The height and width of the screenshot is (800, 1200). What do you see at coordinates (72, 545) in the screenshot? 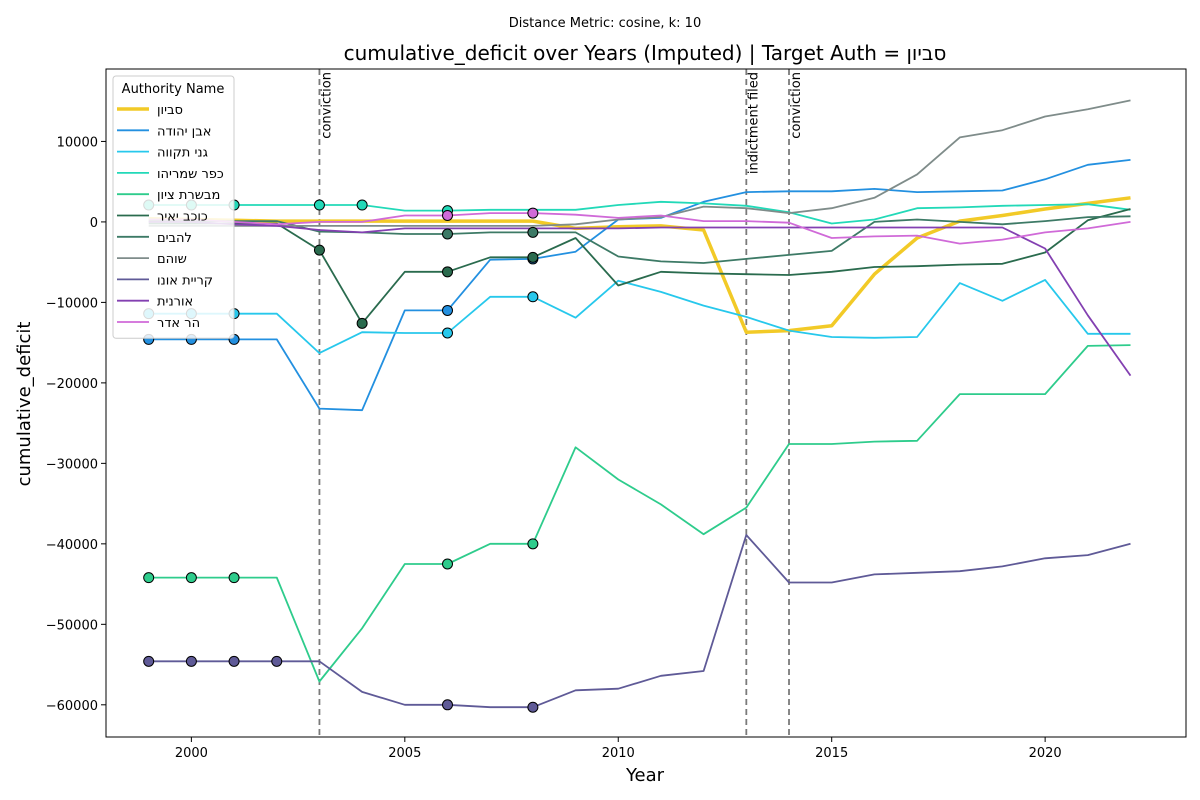
I see `y-tick-label: −40000` at bounding box center [72, 545].